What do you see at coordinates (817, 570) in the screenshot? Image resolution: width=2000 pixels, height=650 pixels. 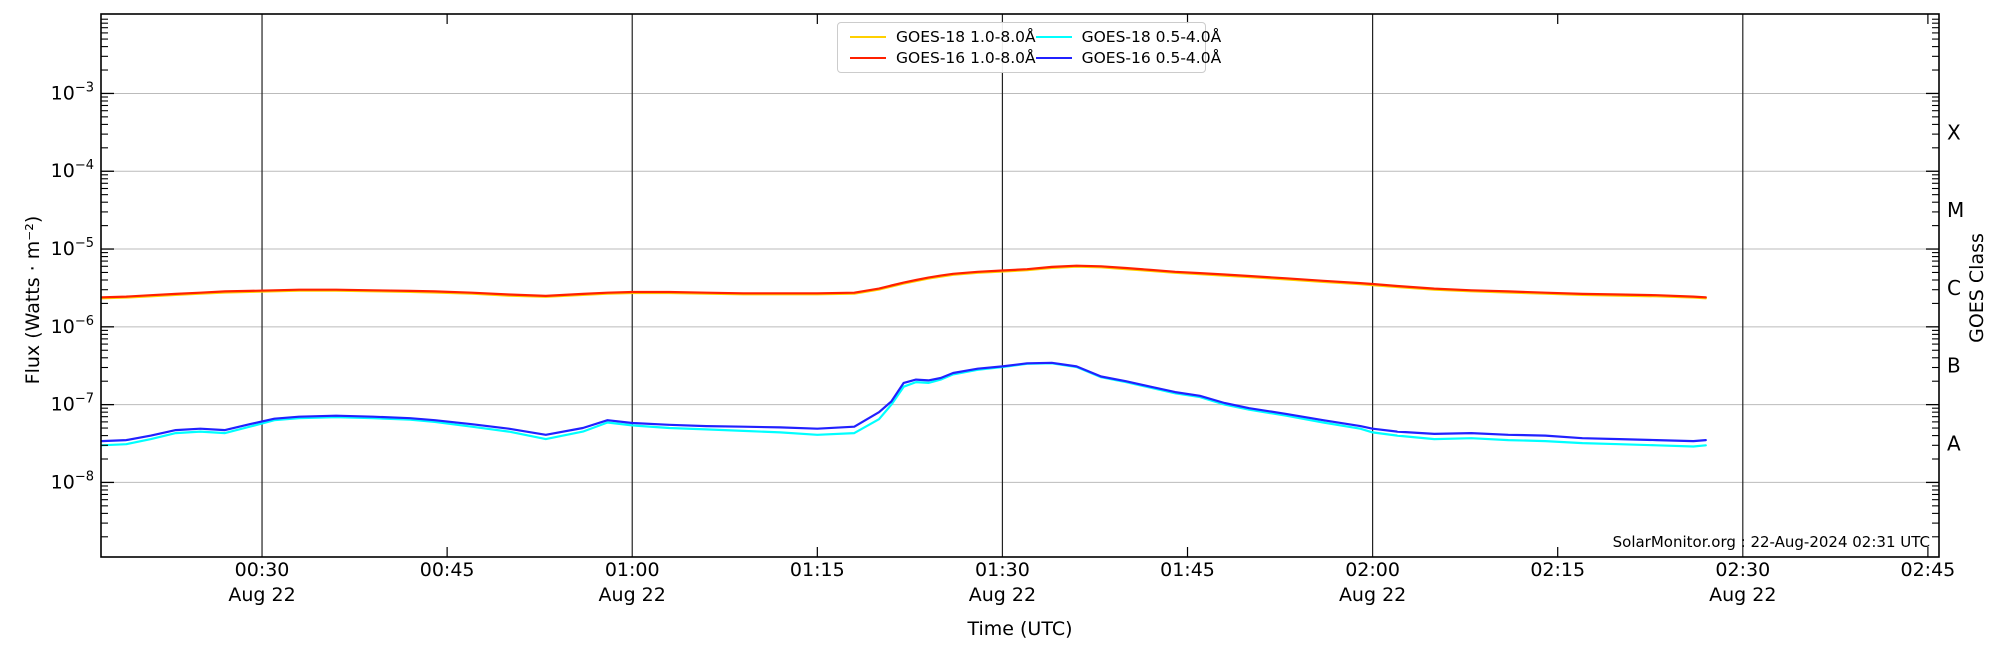 I see `x-tick-label: 01:15` at bounding box center [817, 570].